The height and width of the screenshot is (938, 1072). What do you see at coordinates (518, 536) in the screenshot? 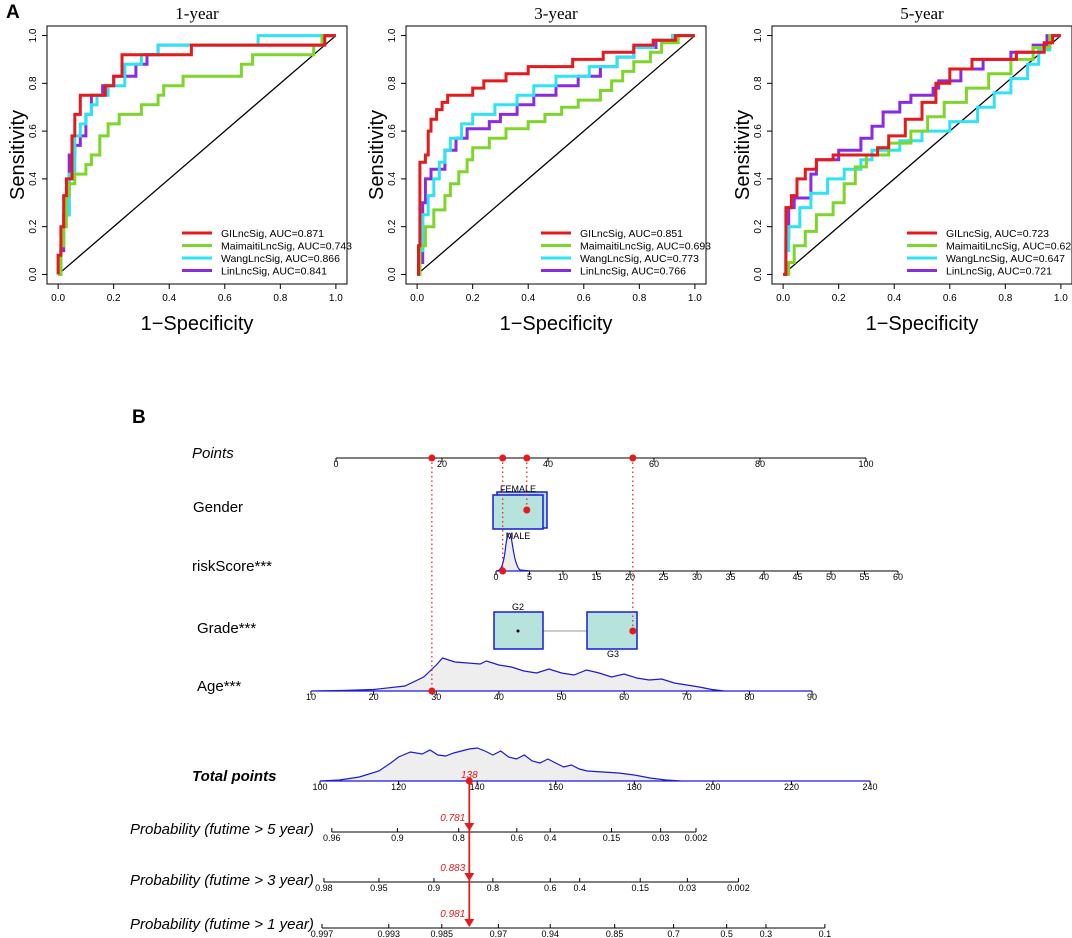
I see `gender-label-male: MALE` at bounding box center [518, 536].